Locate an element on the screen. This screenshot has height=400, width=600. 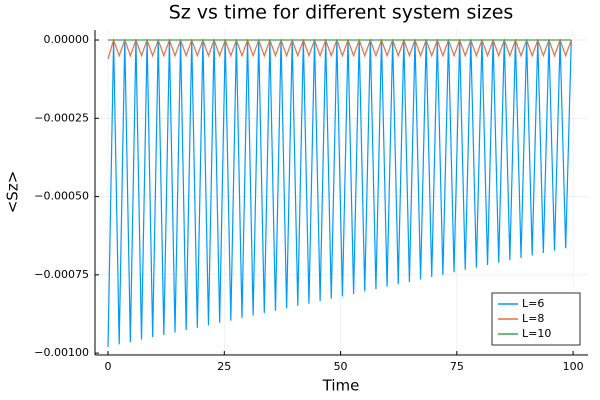
y-tick-label: −0.00050 is located at coordinates (61, 196).